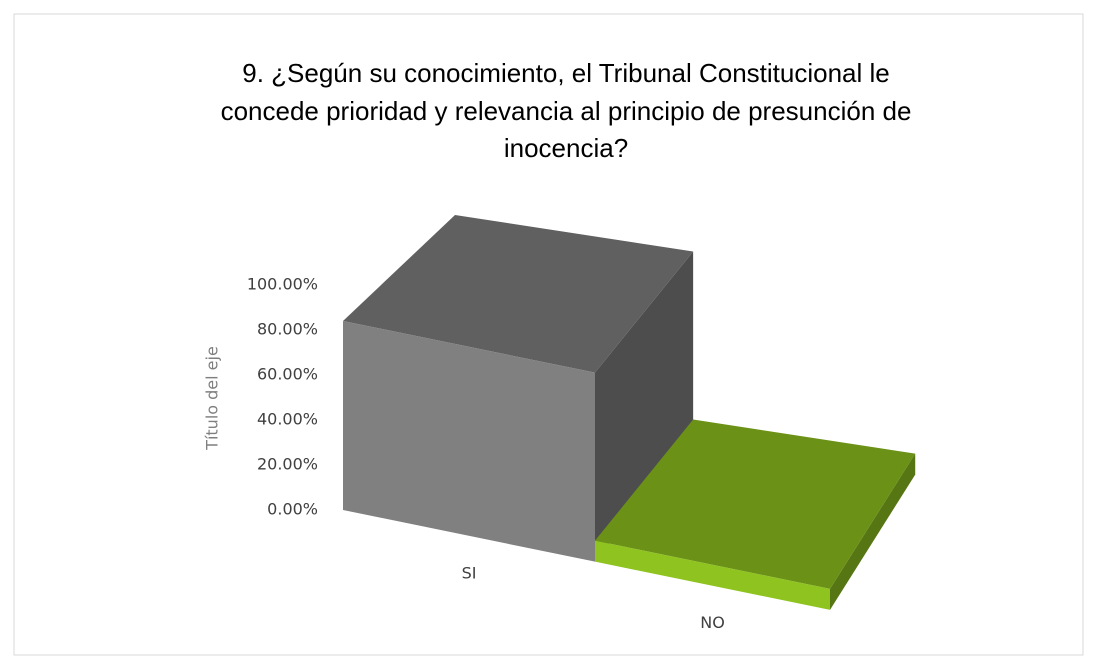 The image size is (1097, 669). What do you see at coordinates (712, 622) in the screenshot?
I see `x-tick-label: NO` at bounding box center [712, 622].